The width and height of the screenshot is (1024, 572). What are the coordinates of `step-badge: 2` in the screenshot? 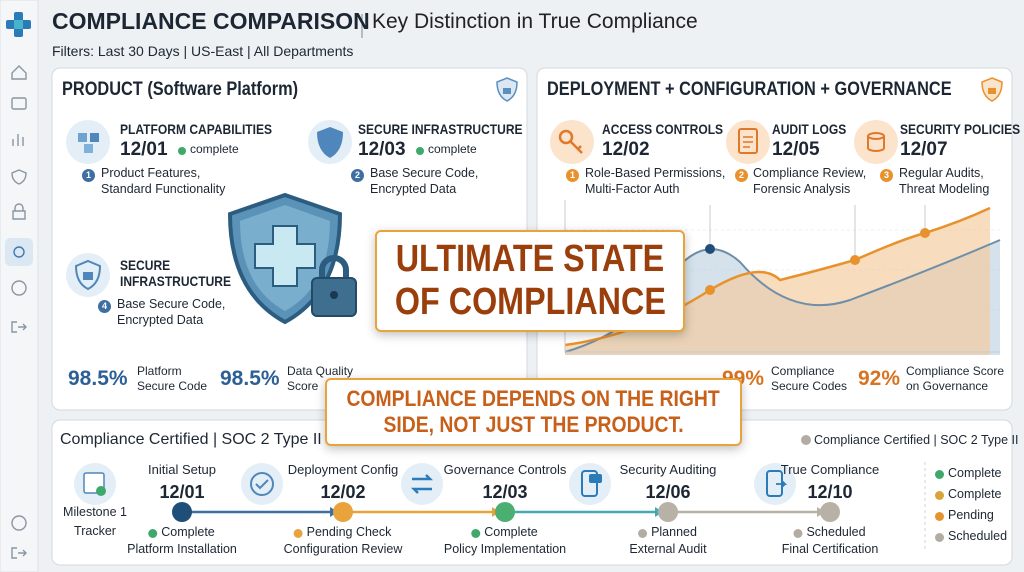 It's located at (741, 175).